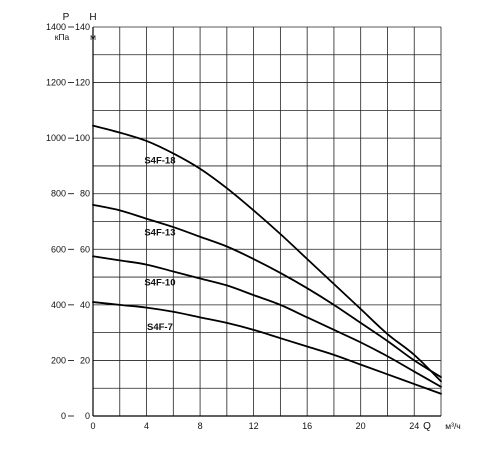  What do you see at coordinates (58, 305) in the screenshot?
I see `y2-tick-label: 400` at bounding box center [58, 305].